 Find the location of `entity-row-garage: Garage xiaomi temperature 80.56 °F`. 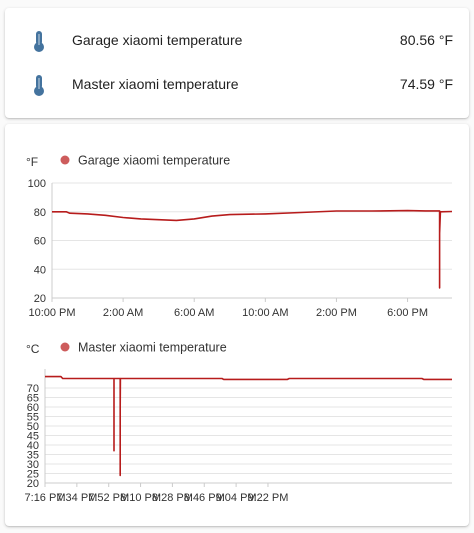

entity-row-garage: Garage xiaomi temperature 80.56 °F is located at coordinates (237, 40).